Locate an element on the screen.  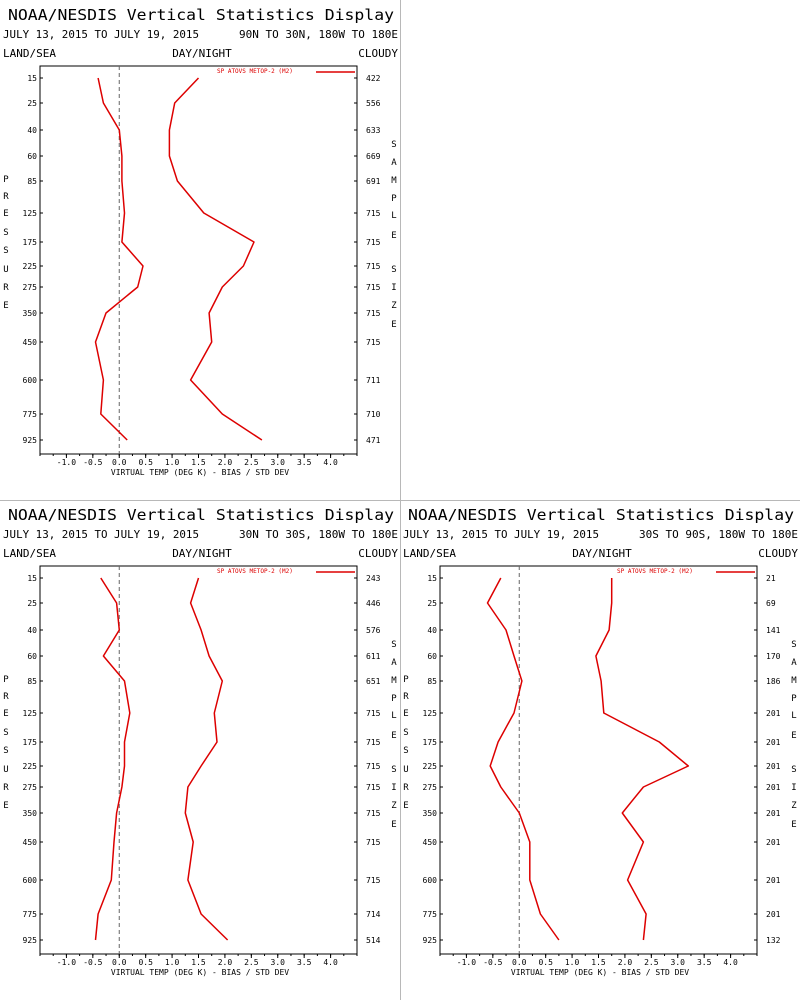
x-tick-label: 1.5 is located at coordinates (198, 962).